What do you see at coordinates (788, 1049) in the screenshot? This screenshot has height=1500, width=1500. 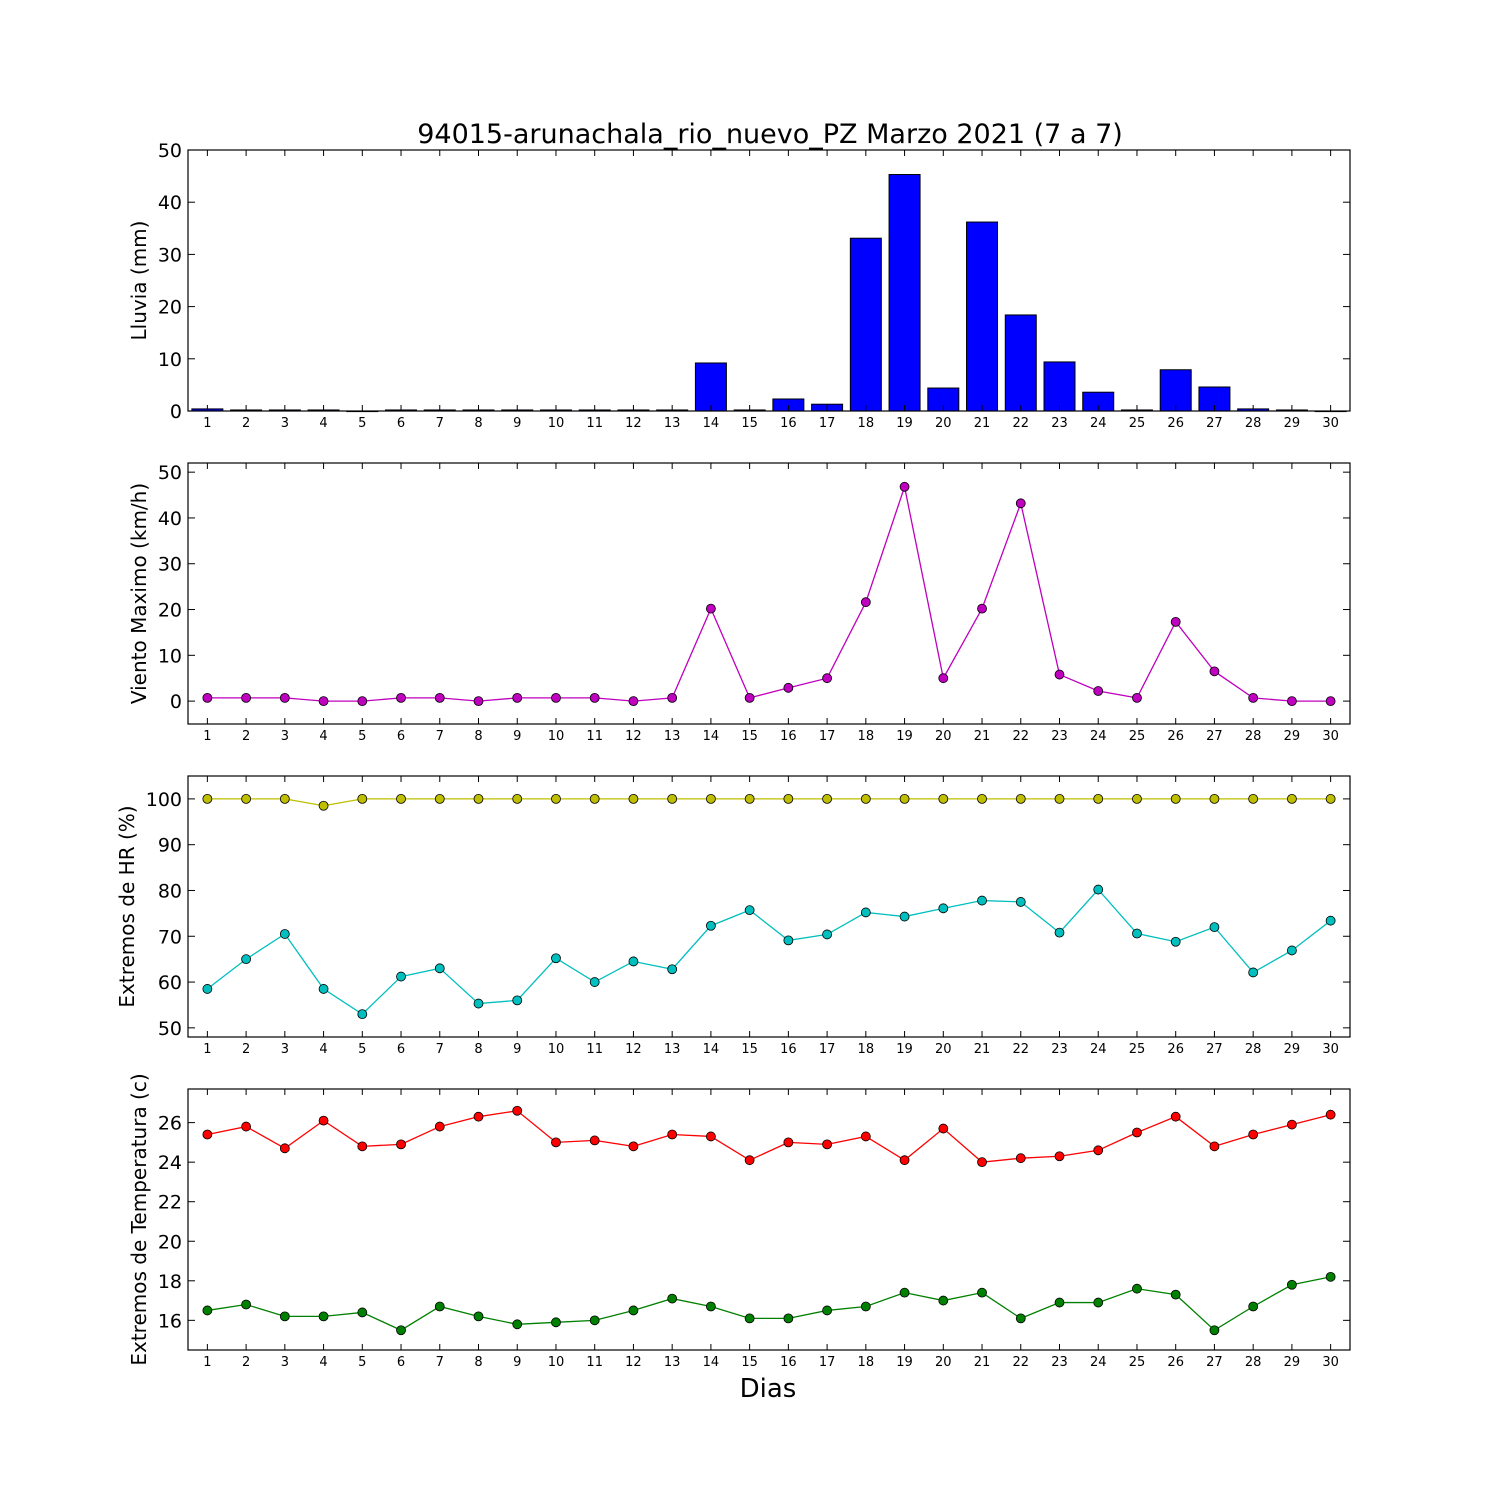 I see `x-tick-label: 16` at bounding box center [788, 1049].